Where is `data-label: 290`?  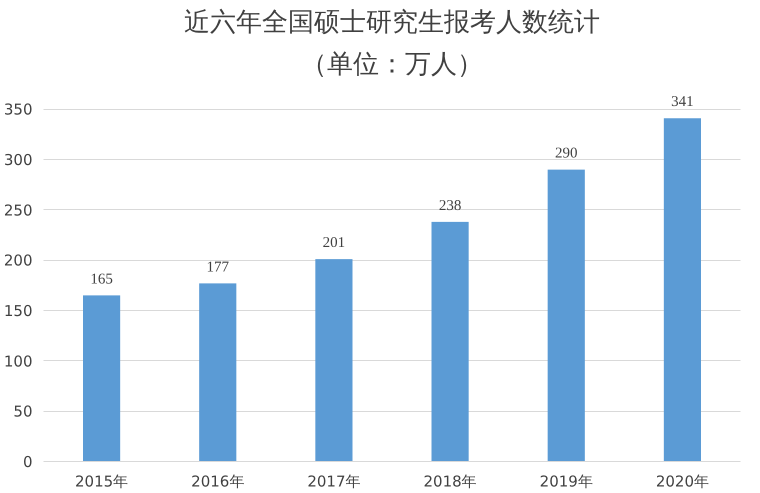 data-label: 290 is located at coordinates (566, 154).